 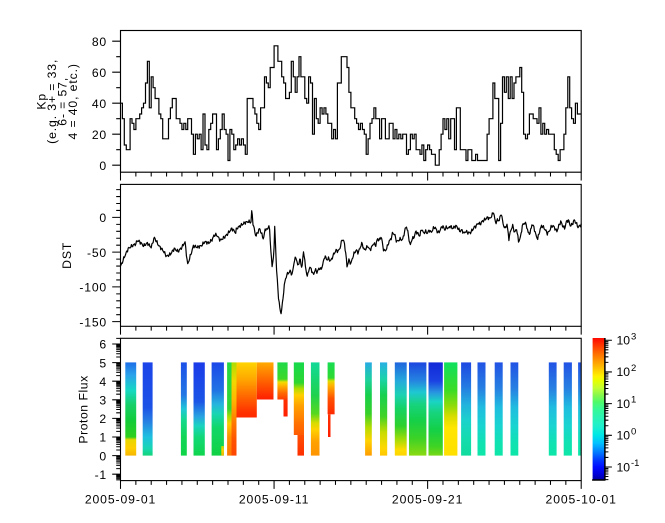 What do you see at coordinates (67, 255) in the screenshot?
I see `svg-text: DST` at bounding box center [67, 255].